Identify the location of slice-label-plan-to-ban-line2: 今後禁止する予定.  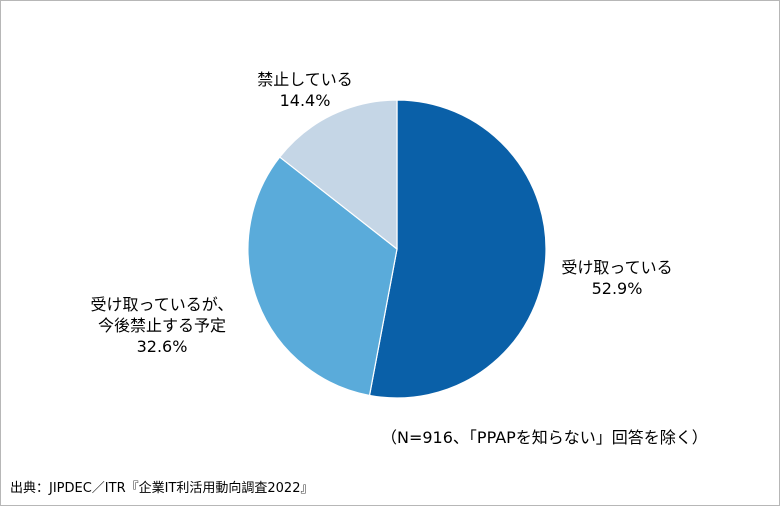
(161, 325).